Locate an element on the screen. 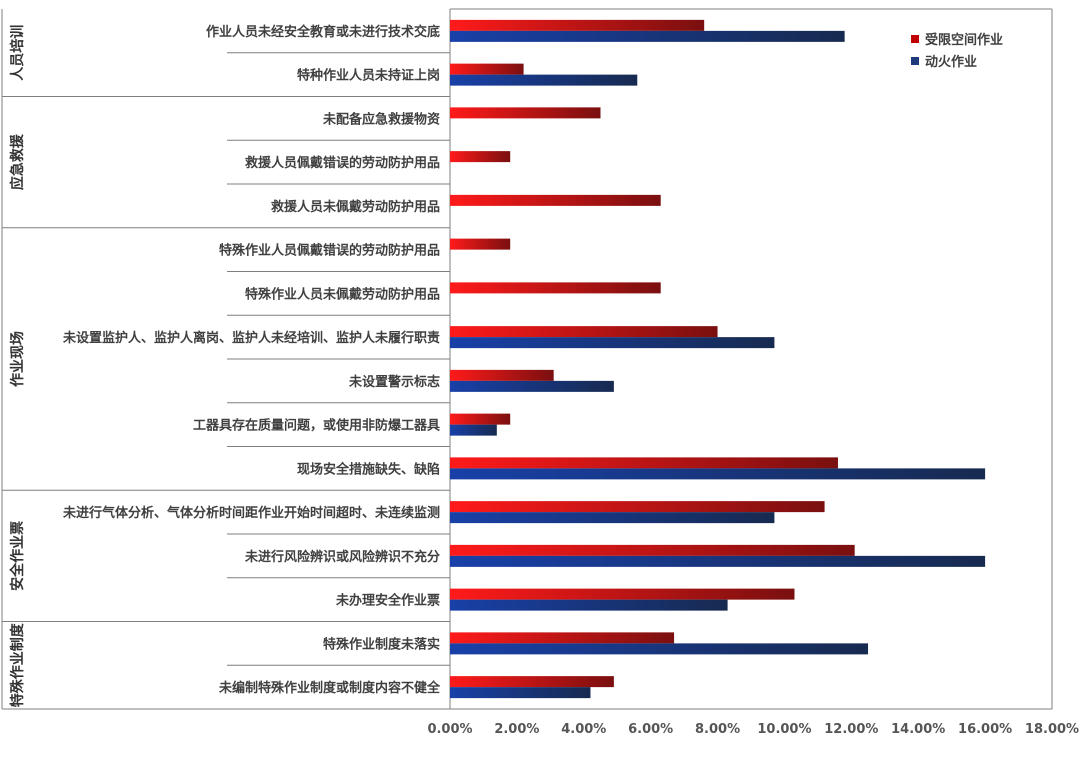 This screenshot has width=1080, height=777. x-tick-label: 14.00% is located at coordinates (918, 729).